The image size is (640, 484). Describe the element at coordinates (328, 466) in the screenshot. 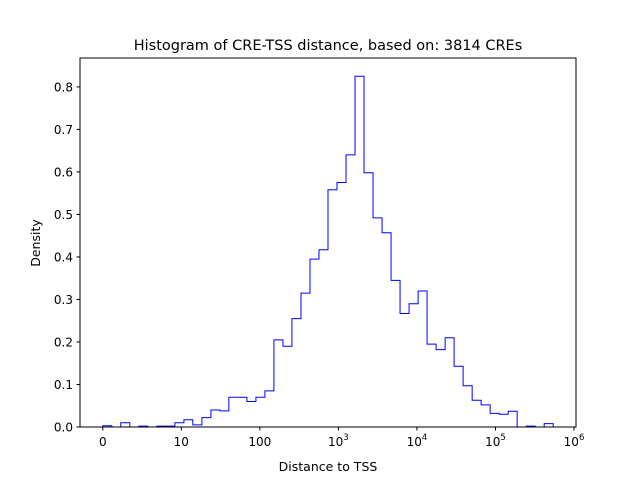

I see `x-axis-label: Distance to TSS` at that location.